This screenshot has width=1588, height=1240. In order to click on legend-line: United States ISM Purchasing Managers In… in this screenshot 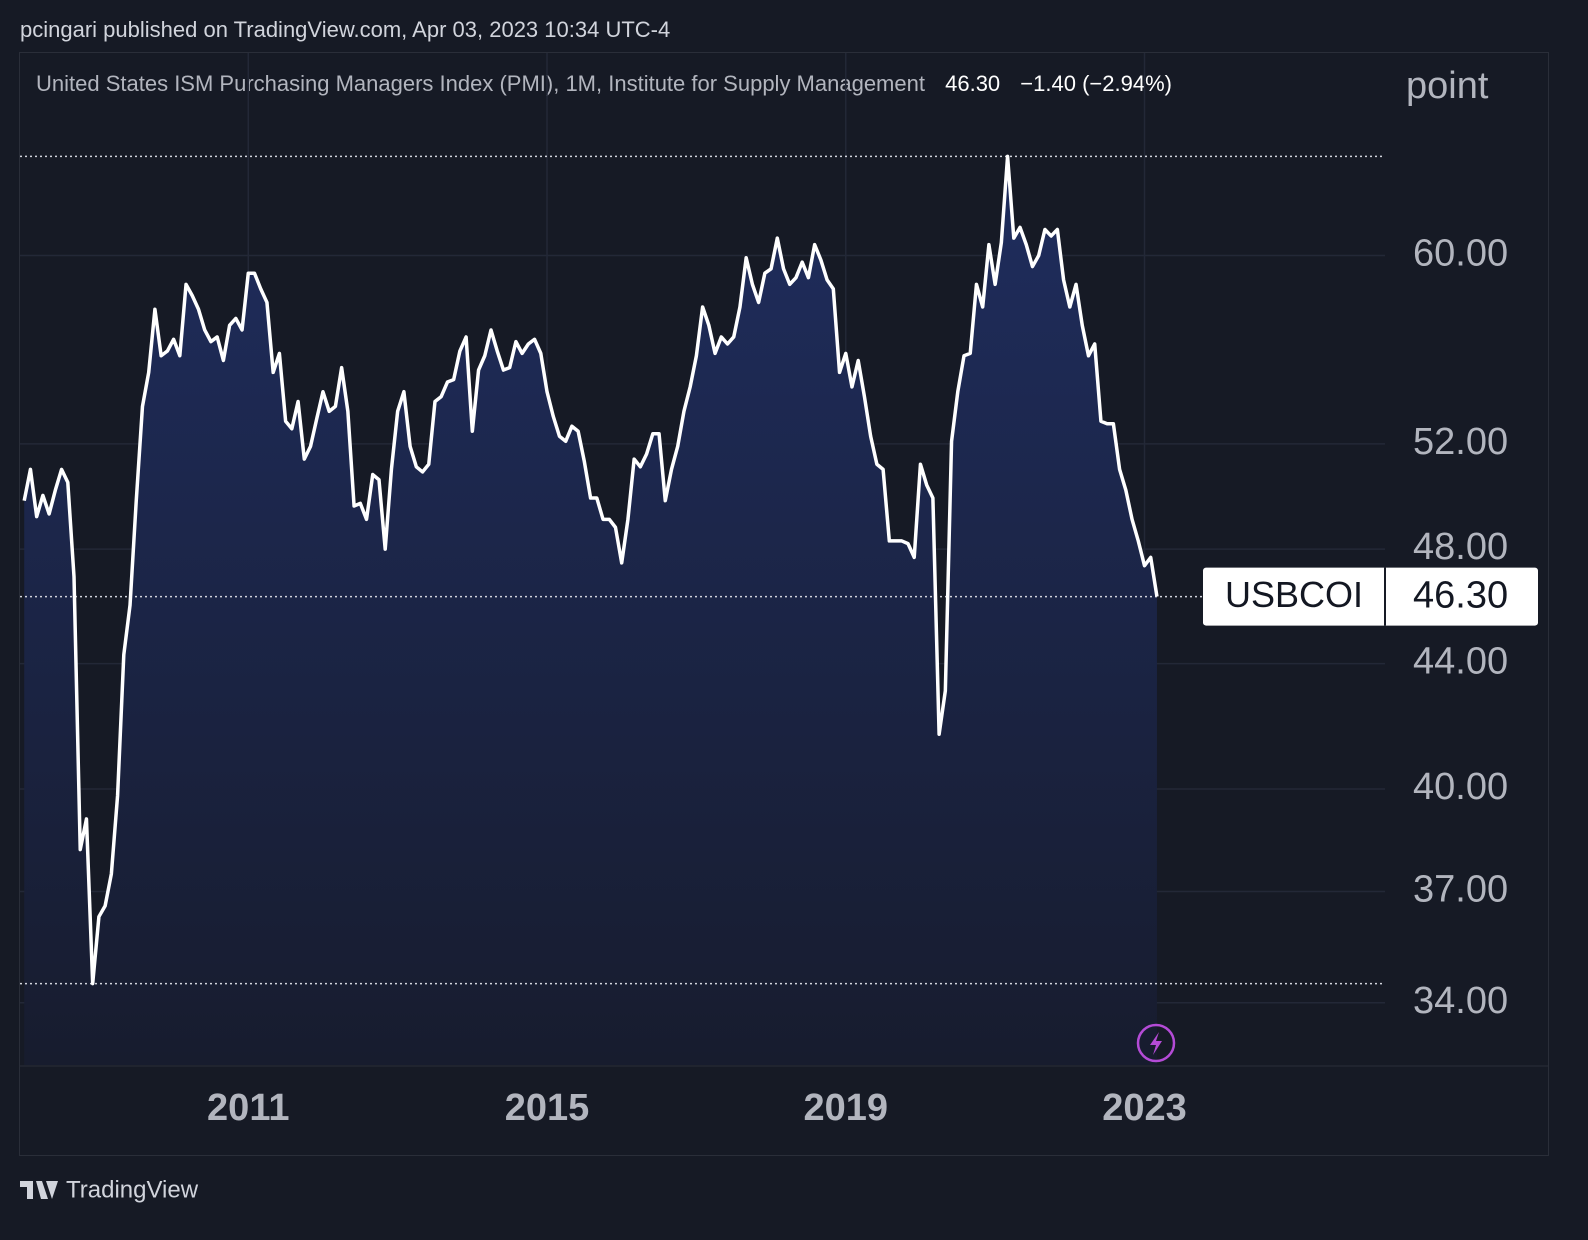, I will do `click(604, 83)`.